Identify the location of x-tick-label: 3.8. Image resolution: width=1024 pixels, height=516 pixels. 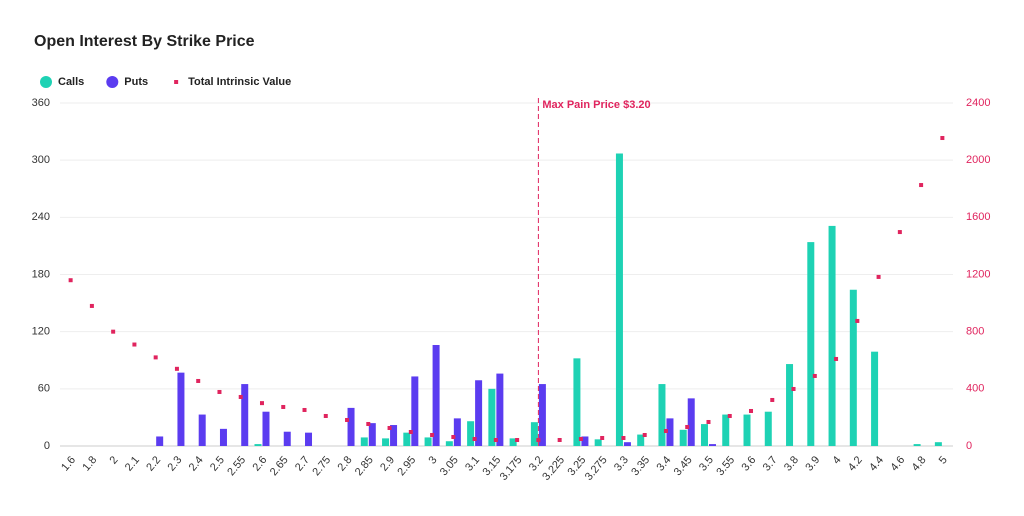
(791, 463).